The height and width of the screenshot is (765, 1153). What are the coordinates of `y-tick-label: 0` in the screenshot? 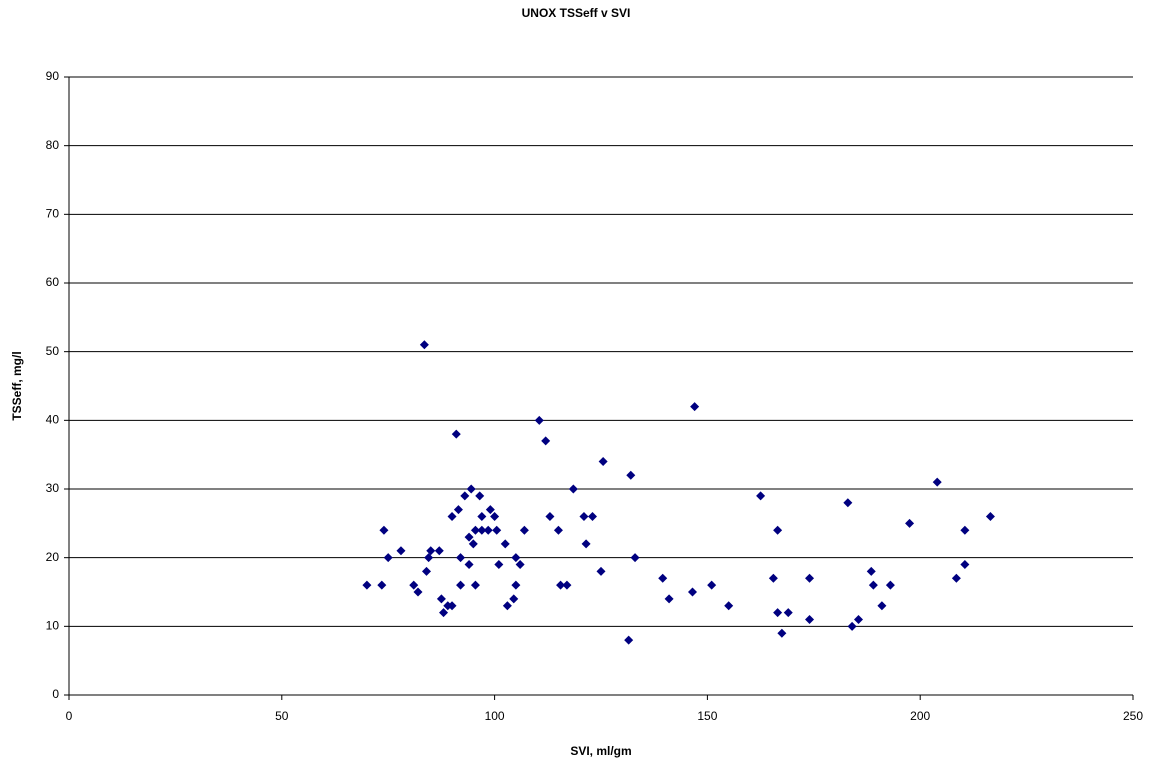 It's located at (55, 694).